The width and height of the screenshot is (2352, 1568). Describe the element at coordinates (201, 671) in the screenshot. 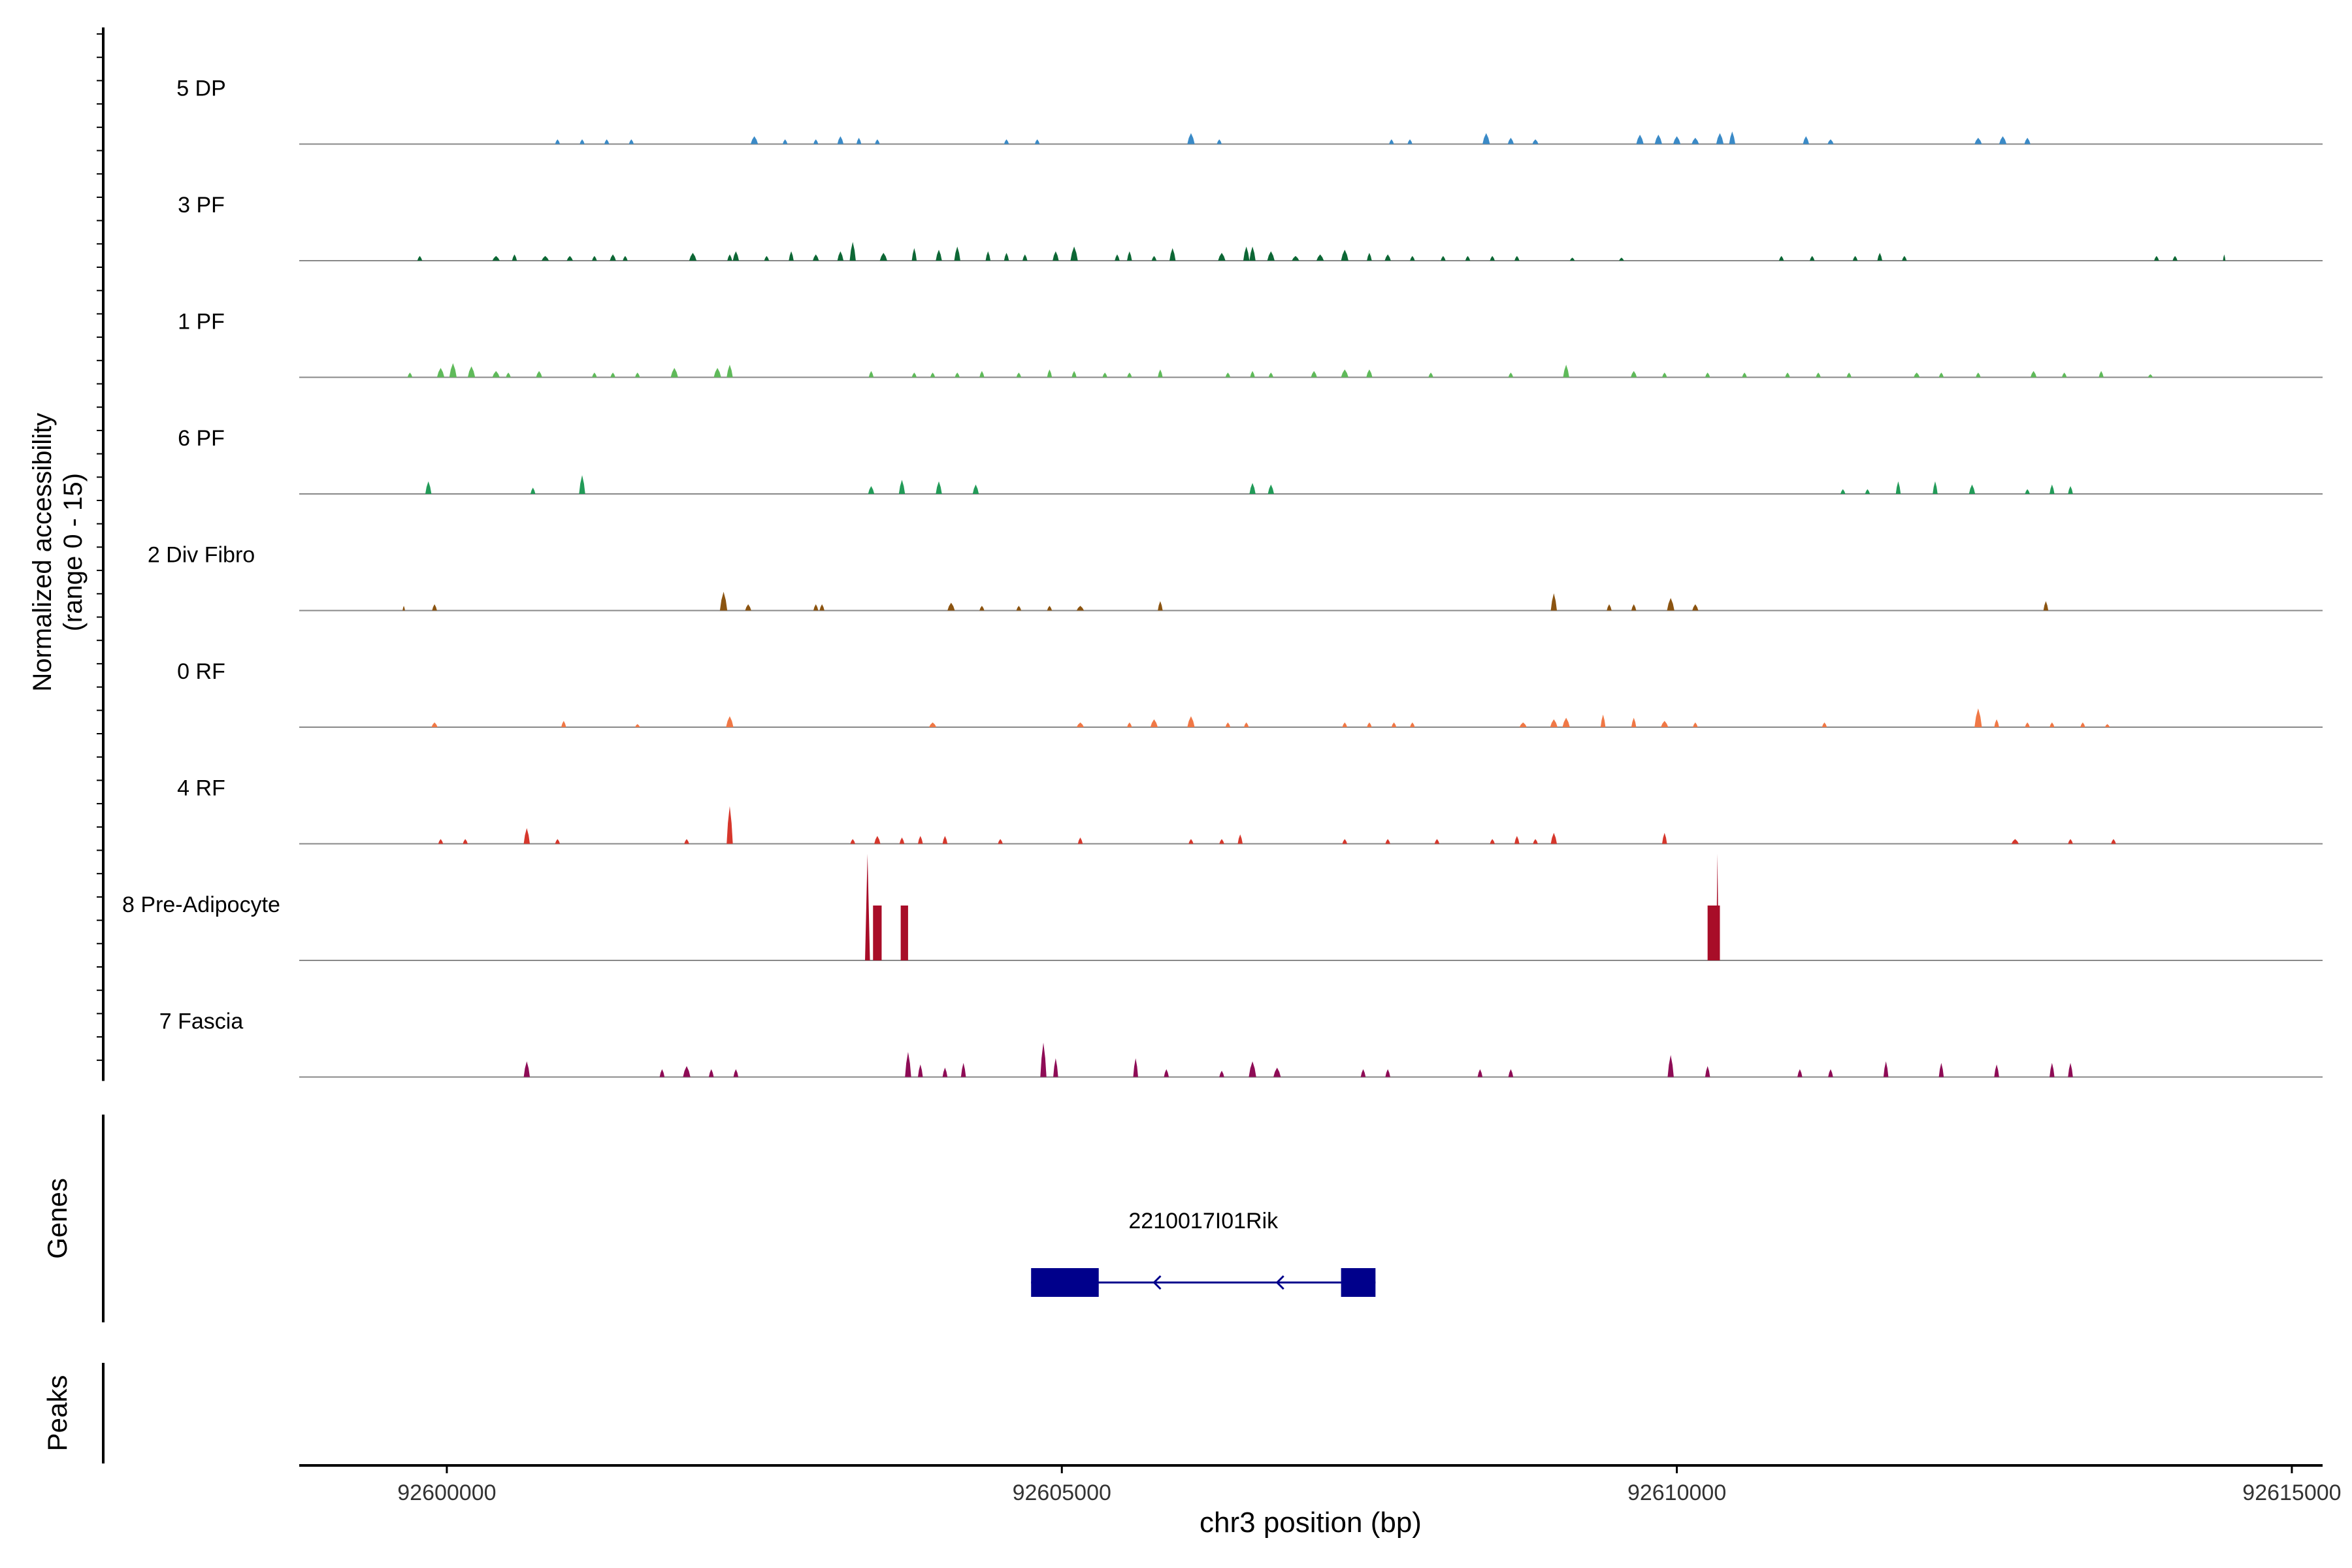

I see `track-label: 0 RF` at that location.